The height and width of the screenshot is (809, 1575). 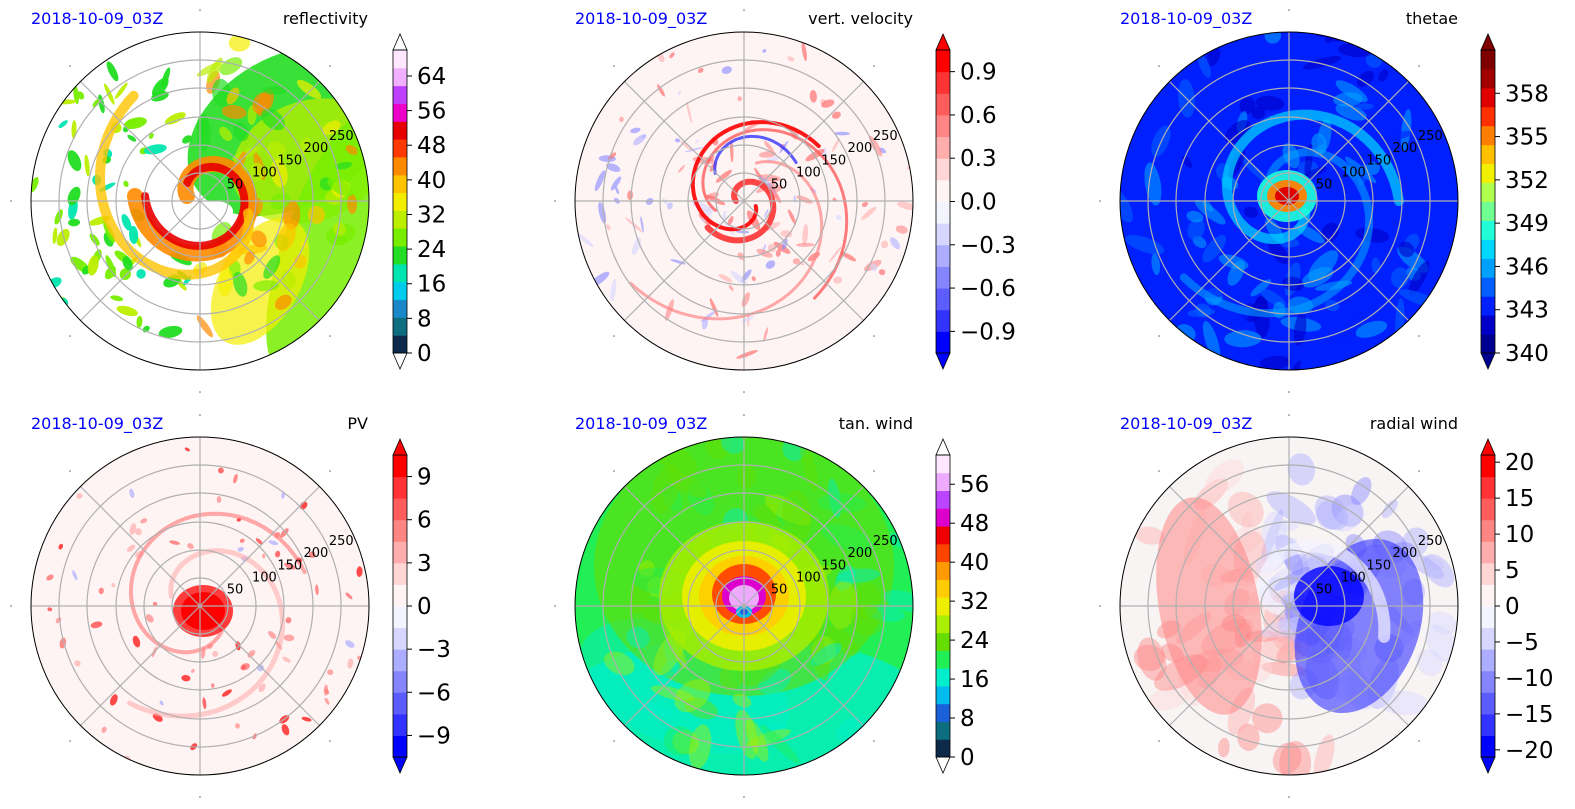 What do you see at coordinates (400, 201) in the screenshot?
I see `colorbar-frame` at bounding box center [400, 201].